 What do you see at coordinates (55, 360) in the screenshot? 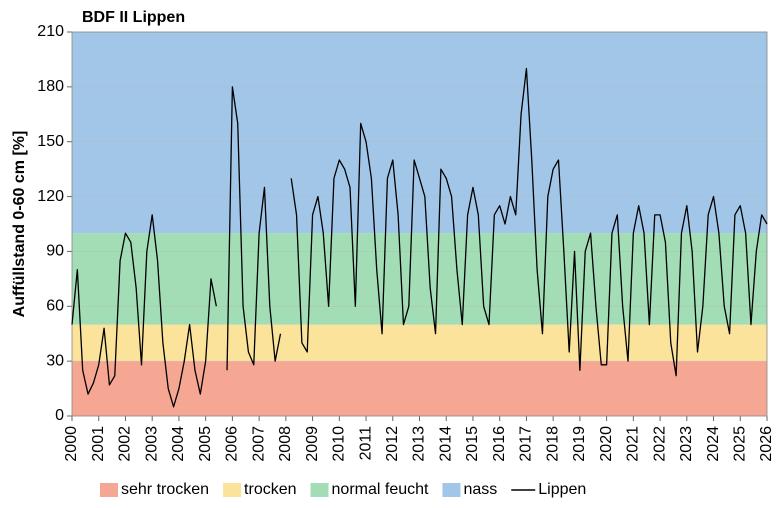
I see `y-tick-label: 30` at bounding box center [55, 360].